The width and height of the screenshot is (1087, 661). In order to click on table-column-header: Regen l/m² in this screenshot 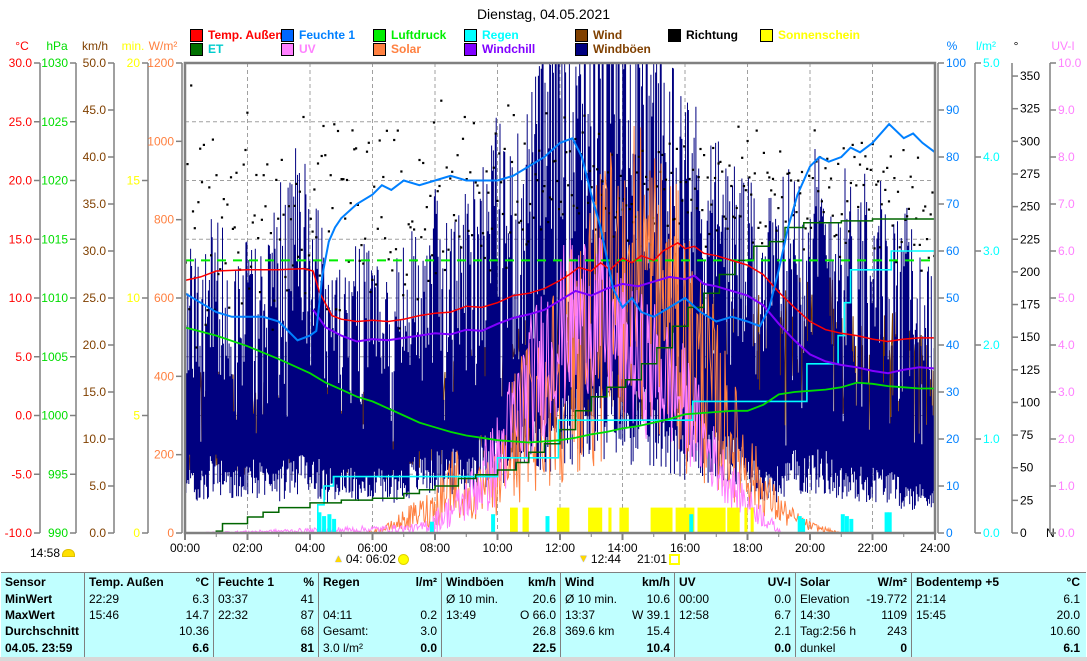, I will do `click(380, 582)`.